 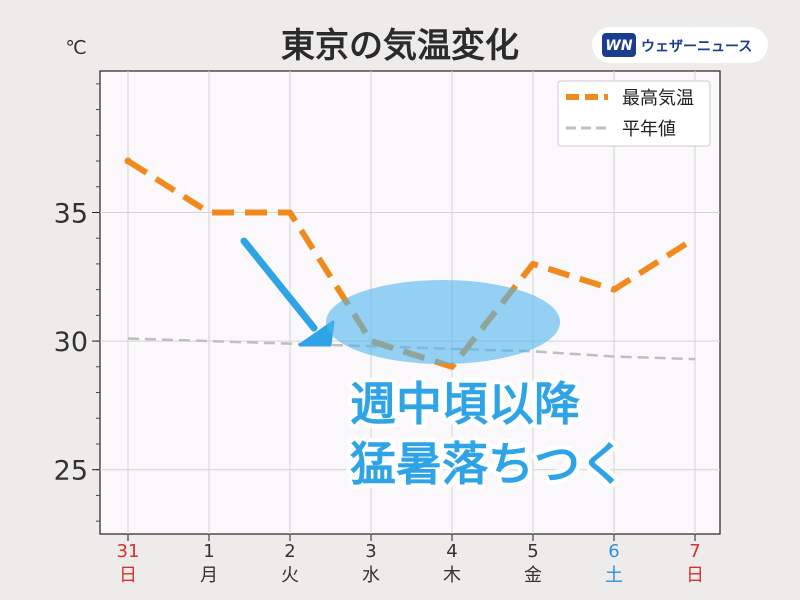 I want to click on x-tick-label-weekday: 水, so click(x=371, y=575).